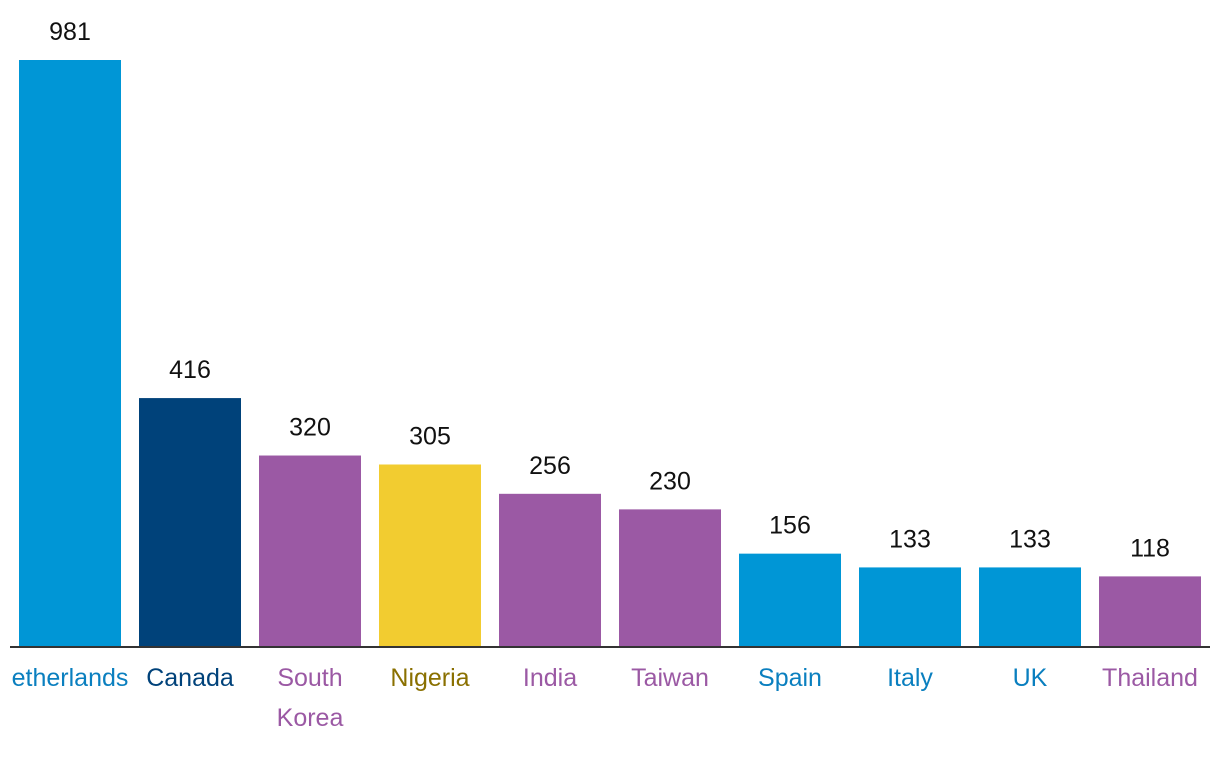 Image resolution: width=1220 pixels, height=762 pixels. Describe the element at coordinates (70, 678) in the screenshot. I see `x-tick-label: etherlands` at that location.